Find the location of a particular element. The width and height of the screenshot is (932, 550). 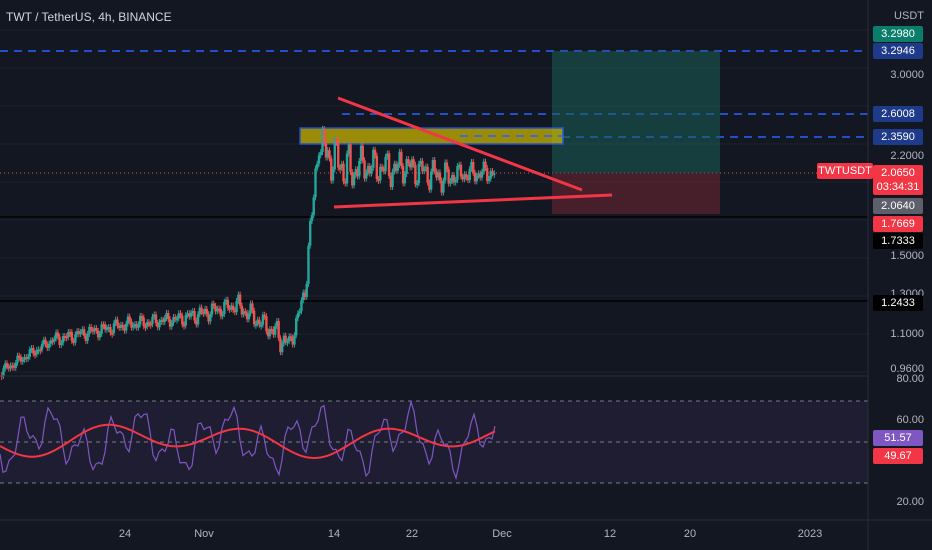

badge-target: 3.2980 is located at coordinates (898, 34).